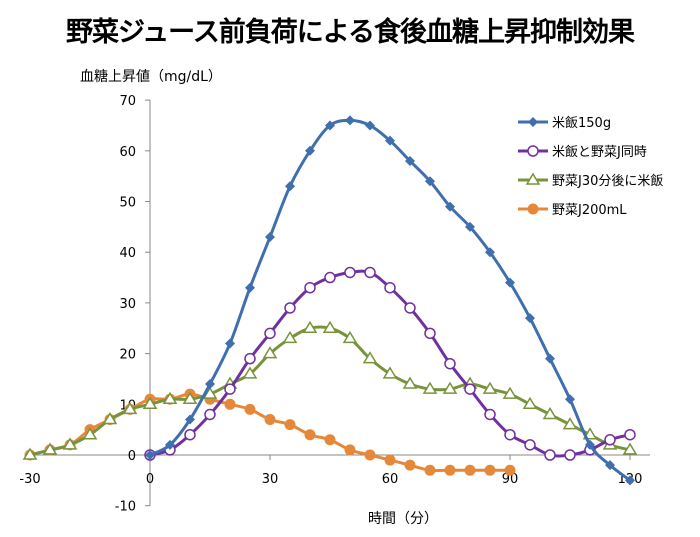 This screenshot has height=537, width=700. What do you see at coordinates (270, 479) in the screenshot?
I see `x-tick-label: 30` at bounding box center [270, 479].